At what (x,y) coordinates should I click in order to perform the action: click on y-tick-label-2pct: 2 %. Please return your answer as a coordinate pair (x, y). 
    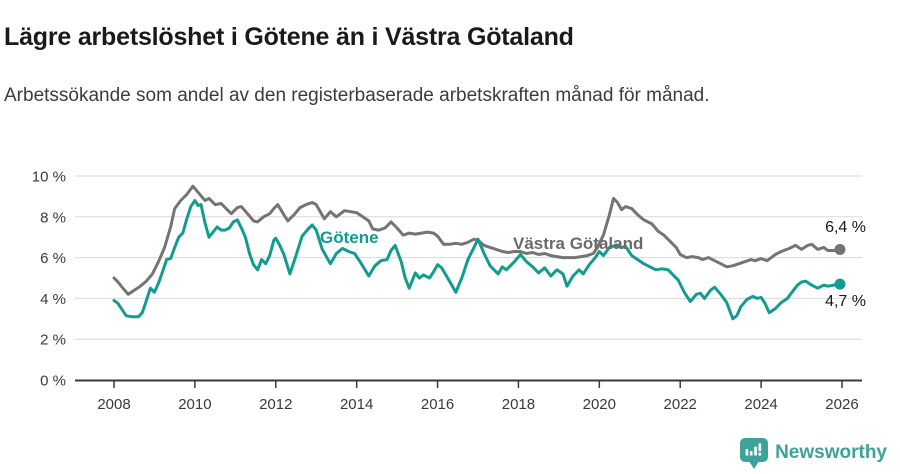
    Looking at the image, I should click on (53, 340).